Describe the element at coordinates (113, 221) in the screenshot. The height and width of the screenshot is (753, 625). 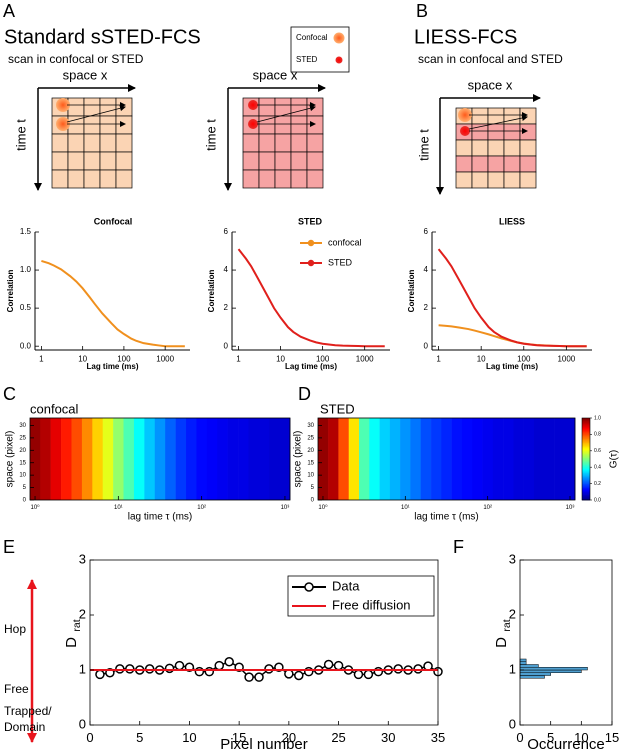
I see `chart-title: Confocal` at that location.